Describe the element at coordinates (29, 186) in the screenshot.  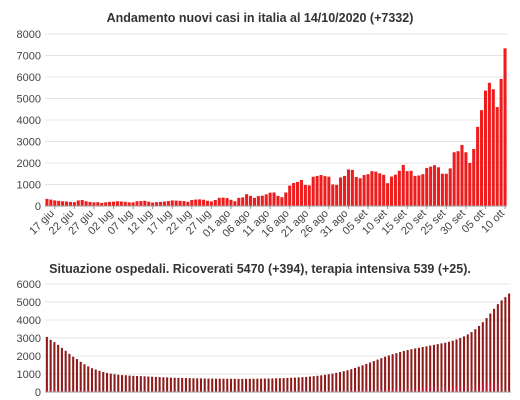
I see `cases-y-tick-label: 1000` at that location.